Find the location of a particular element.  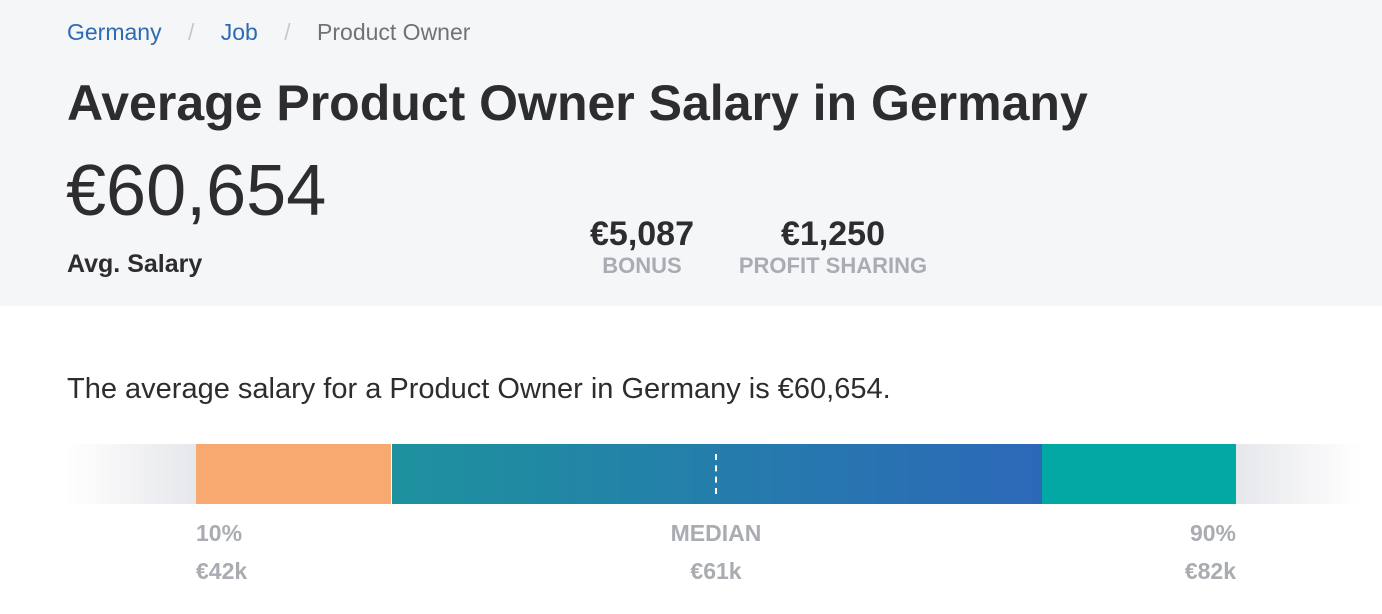

bonus-stat: €5,087 BONUS is located at coordinates (642, 247).